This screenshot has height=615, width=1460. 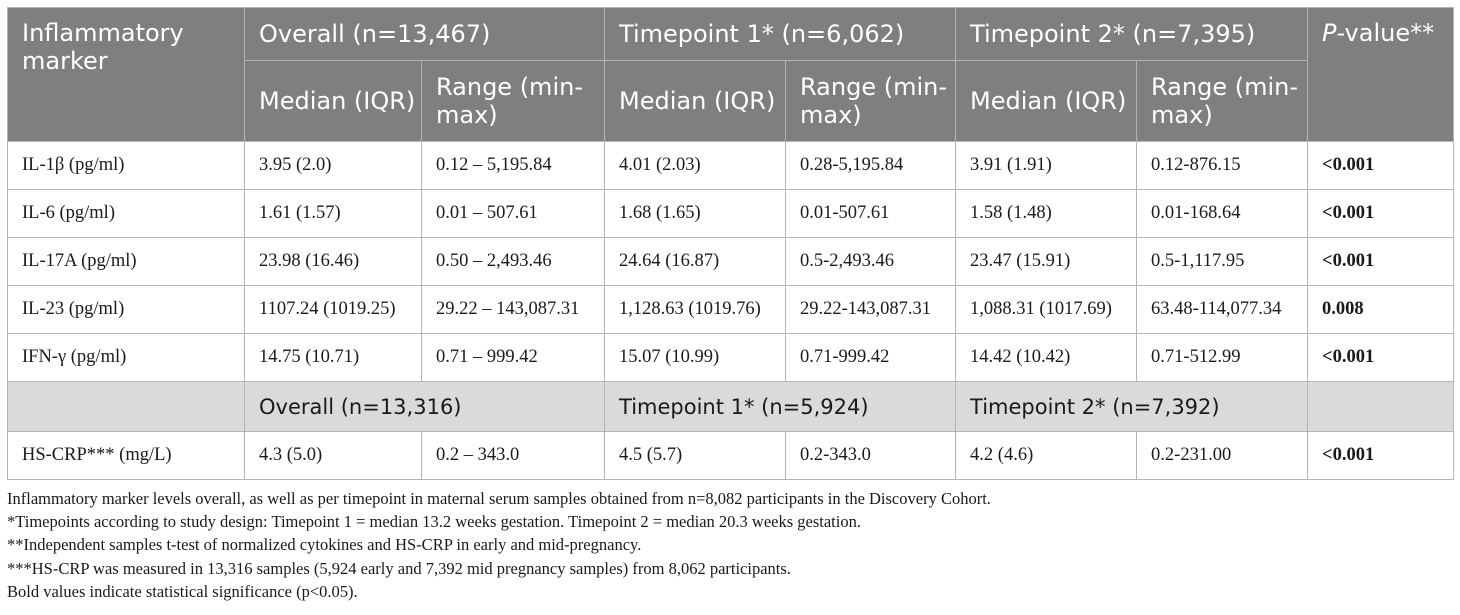 I want to click on range-cell: 29.22 – 143,087.31, so click(x=513, y=309).